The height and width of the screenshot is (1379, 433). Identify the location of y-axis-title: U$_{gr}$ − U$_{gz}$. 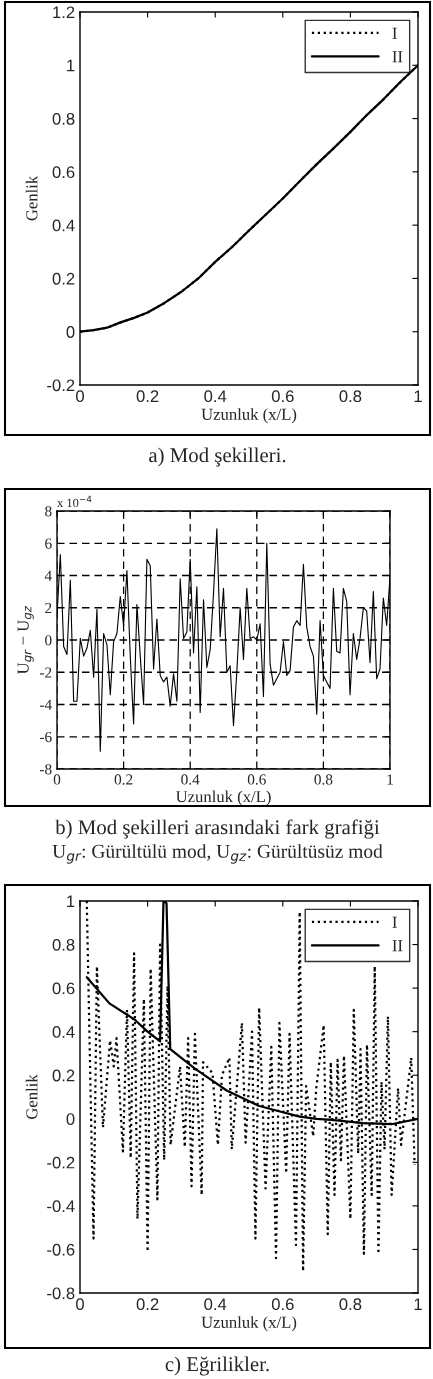
(25, 640).